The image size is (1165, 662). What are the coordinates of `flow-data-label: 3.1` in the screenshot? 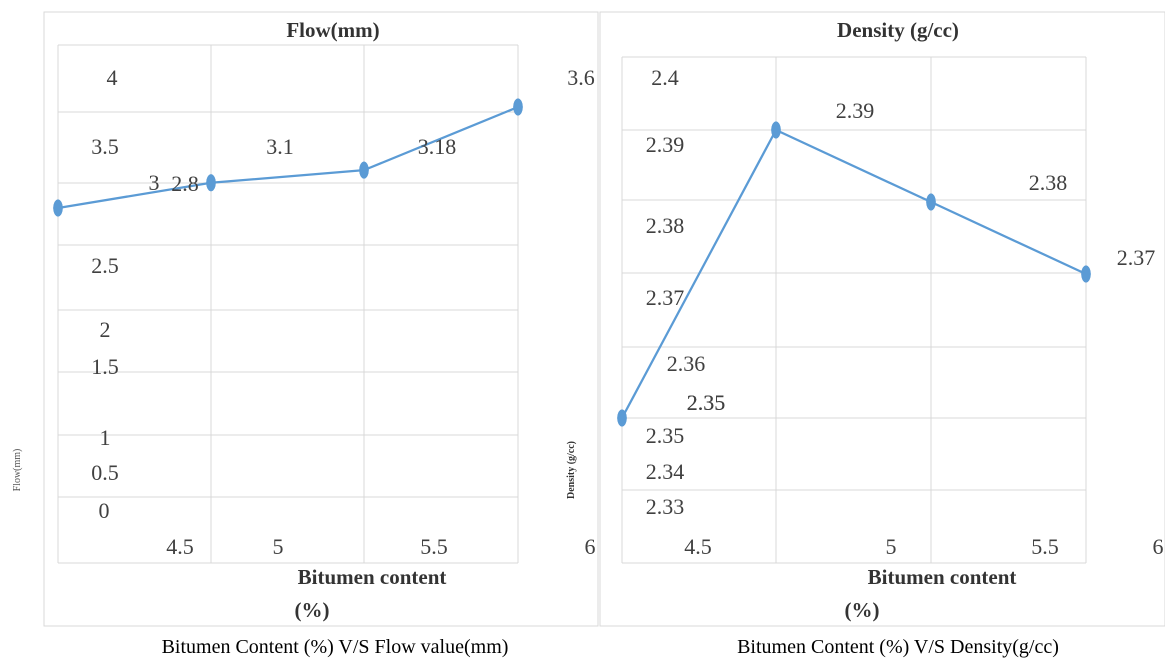 It's located at (280, 146).